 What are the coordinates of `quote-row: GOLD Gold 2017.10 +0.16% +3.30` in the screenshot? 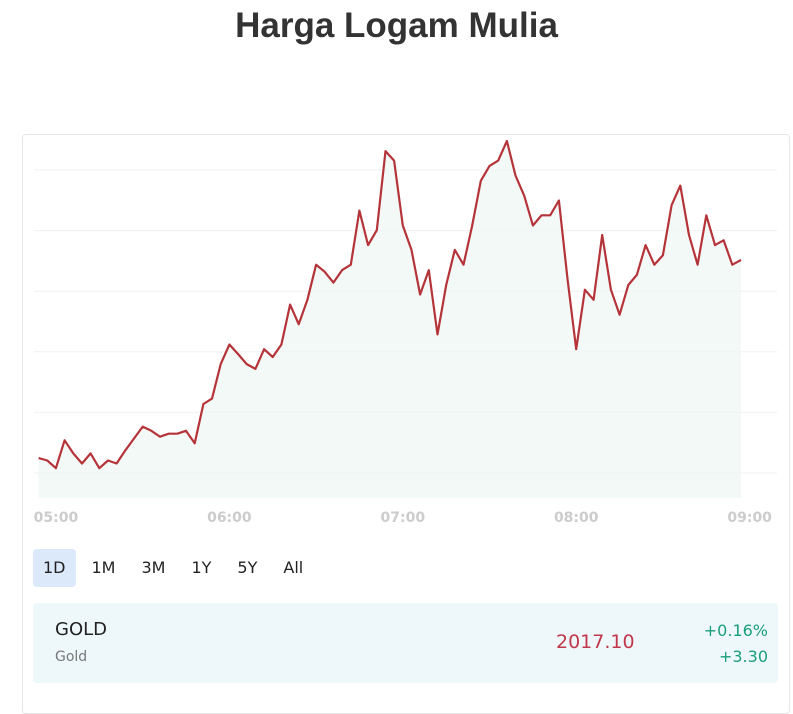 It's located at (405, 643).